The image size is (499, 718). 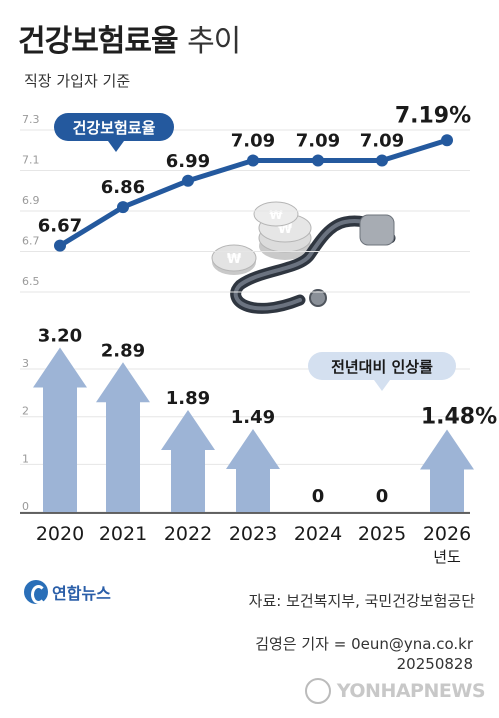 What do you see at coordinates (434, 664) in the screenshot?
I see `date-text: 20250828` at bounding box center [434, 664].